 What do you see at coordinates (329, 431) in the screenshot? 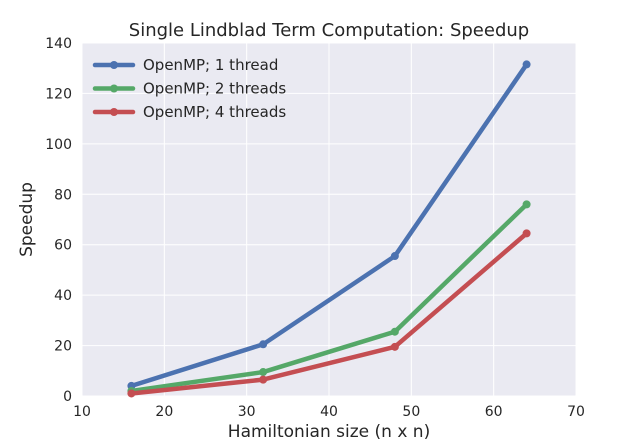
I see `x-axis-label: Hamiltonian size (n x n)` at bounding box center [329, 431].